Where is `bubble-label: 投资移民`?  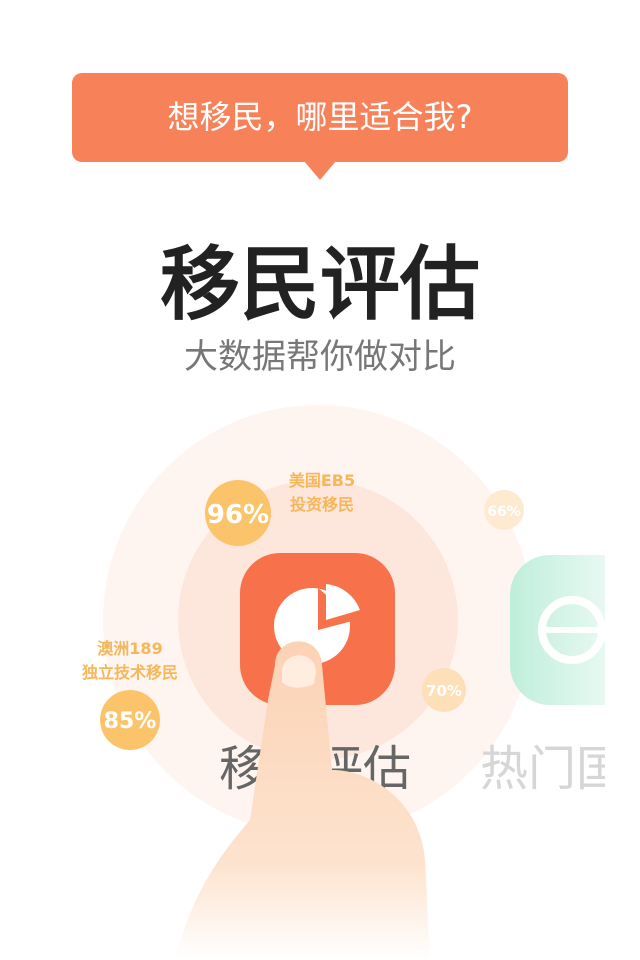 bubble-label: 投资移民 is located at coordinates (322, 504).